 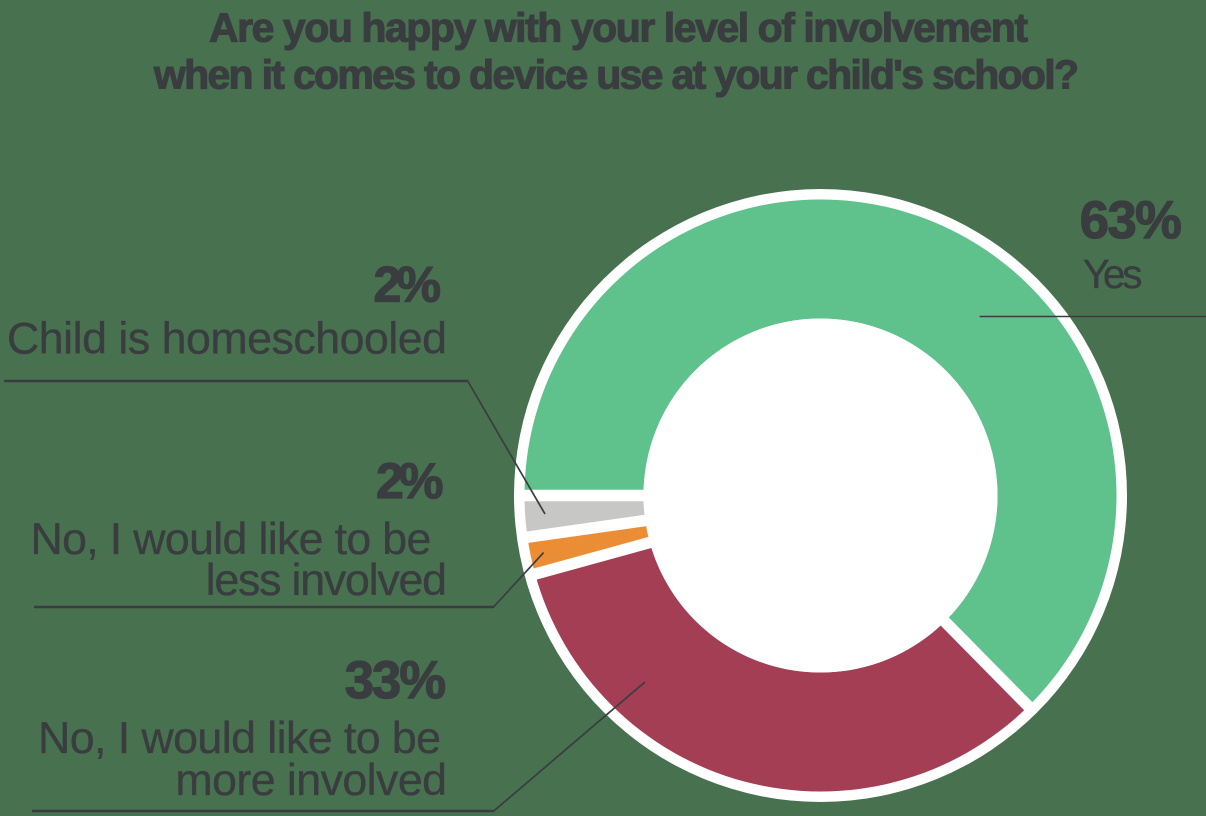 What do you see at coordinates (311, 780) in the screenshot?
I see `svg-text: more involved` at bounding box center [311, 780].